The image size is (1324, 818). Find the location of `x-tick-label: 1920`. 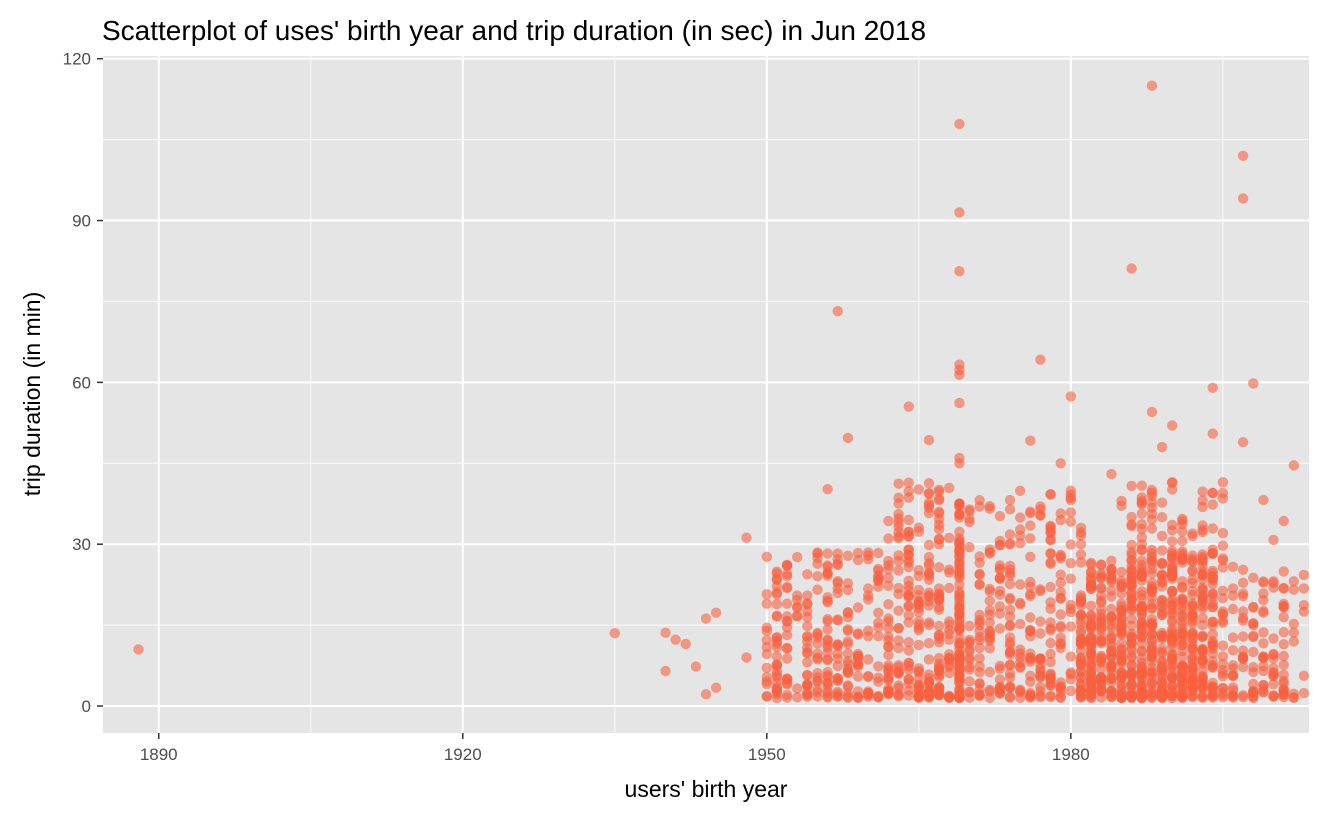

x-tick-label: 1920 is located at coordinates (463, 754).